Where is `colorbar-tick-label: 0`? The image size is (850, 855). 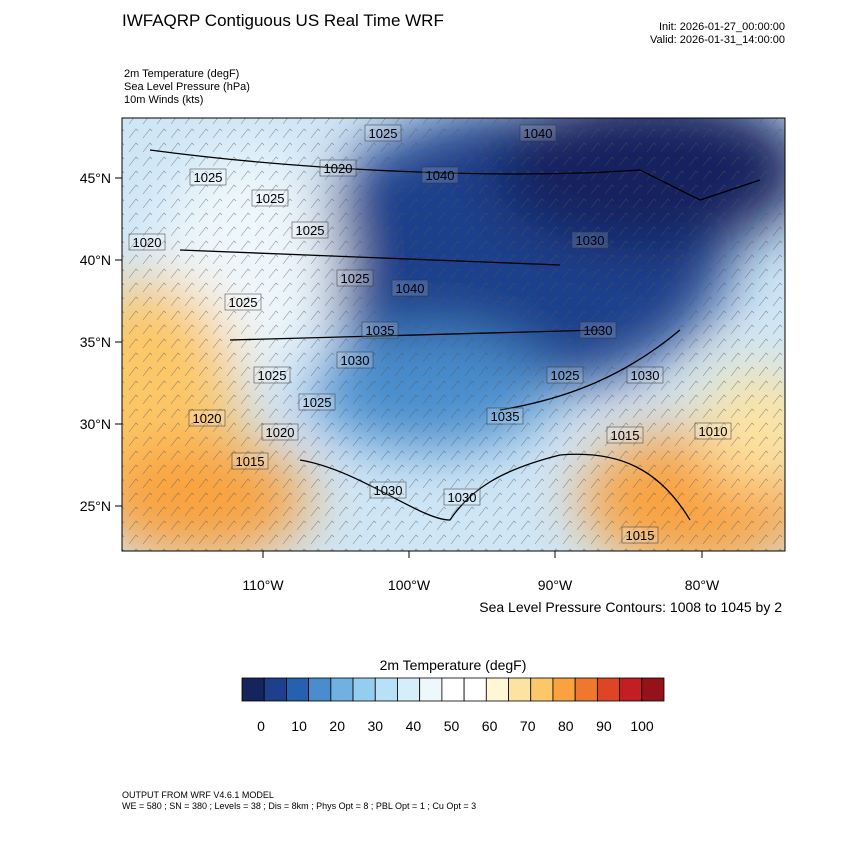
colorbar-tick-label: 0 is located at coordinates (261, 726).